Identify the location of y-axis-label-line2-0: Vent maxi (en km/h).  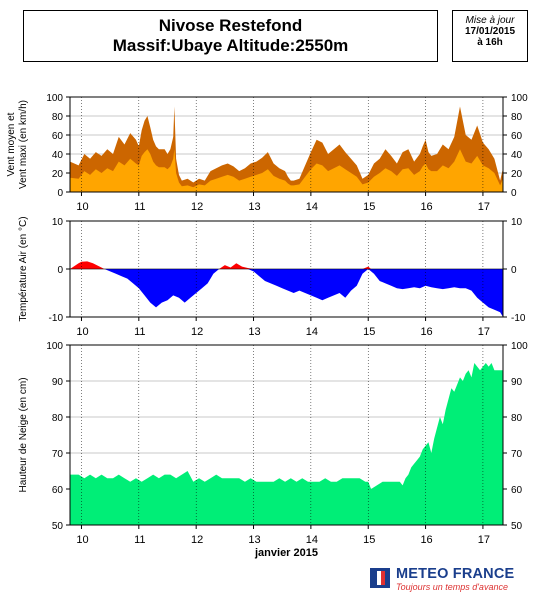
(23, 144).